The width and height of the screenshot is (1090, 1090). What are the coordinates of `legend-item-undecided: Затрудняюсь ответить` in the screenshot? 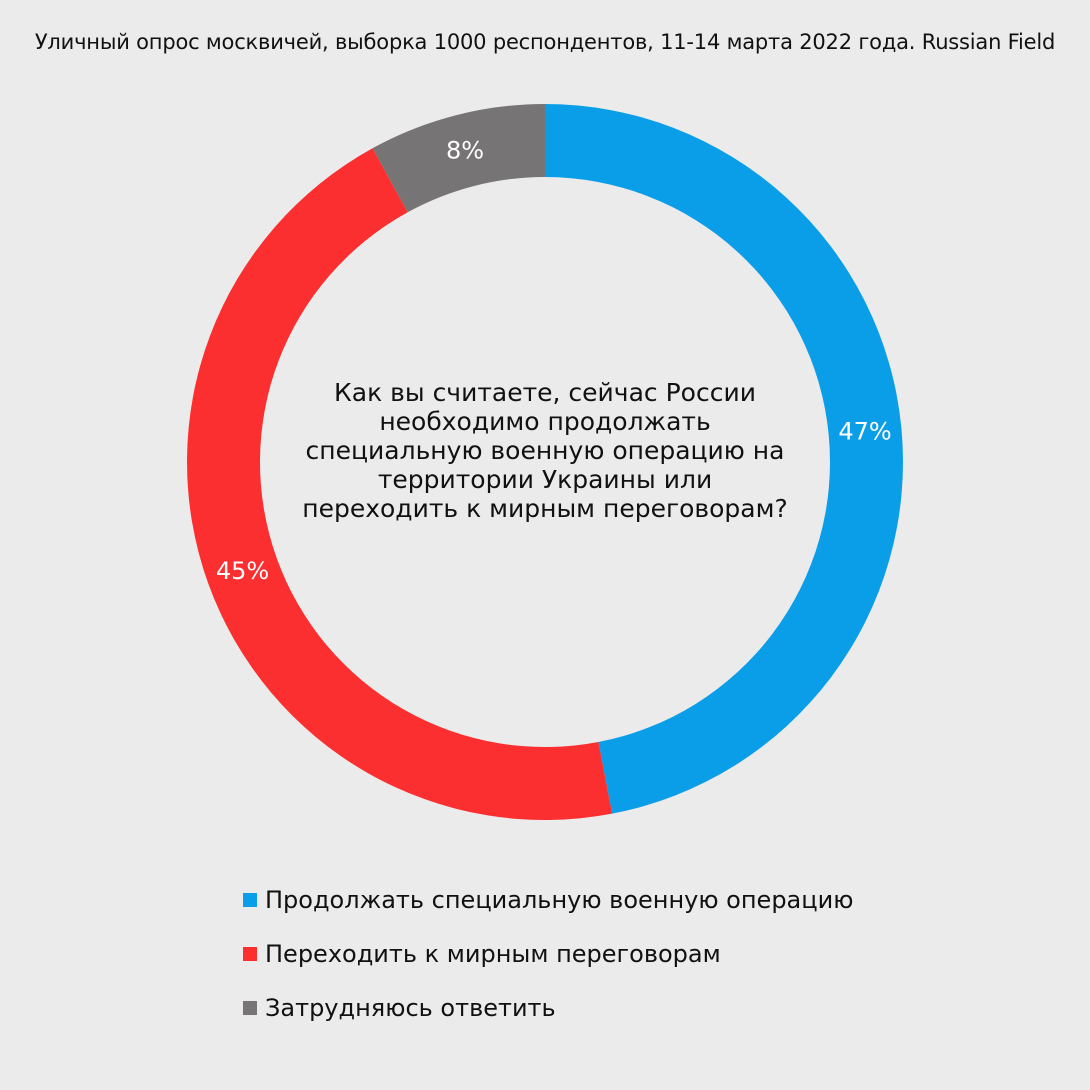 It's located at (653, 1008).